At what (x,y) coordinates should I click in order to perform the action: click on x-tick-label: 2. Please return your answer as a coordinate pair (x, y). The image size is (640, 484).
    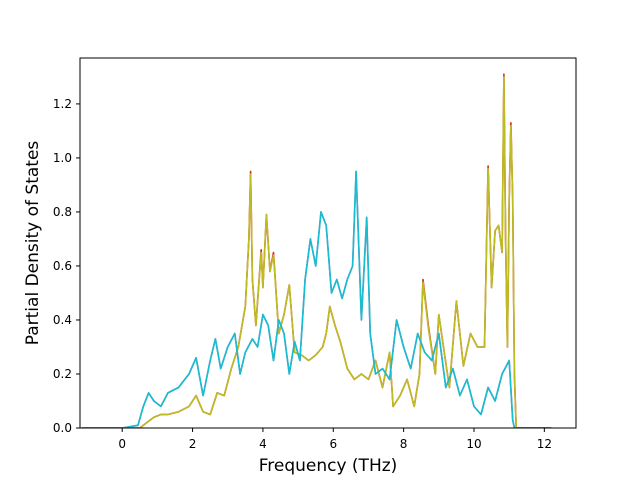
    Looking at the image, I should click on (193, 444).